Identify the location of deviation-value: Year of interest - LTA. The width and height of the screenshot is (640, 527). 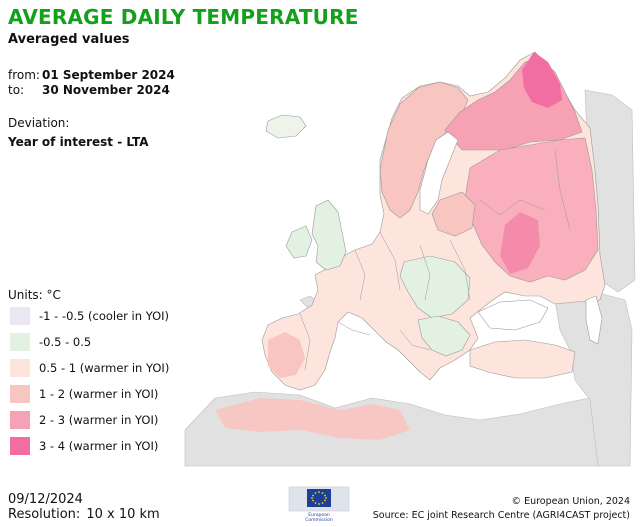
(78, 142).